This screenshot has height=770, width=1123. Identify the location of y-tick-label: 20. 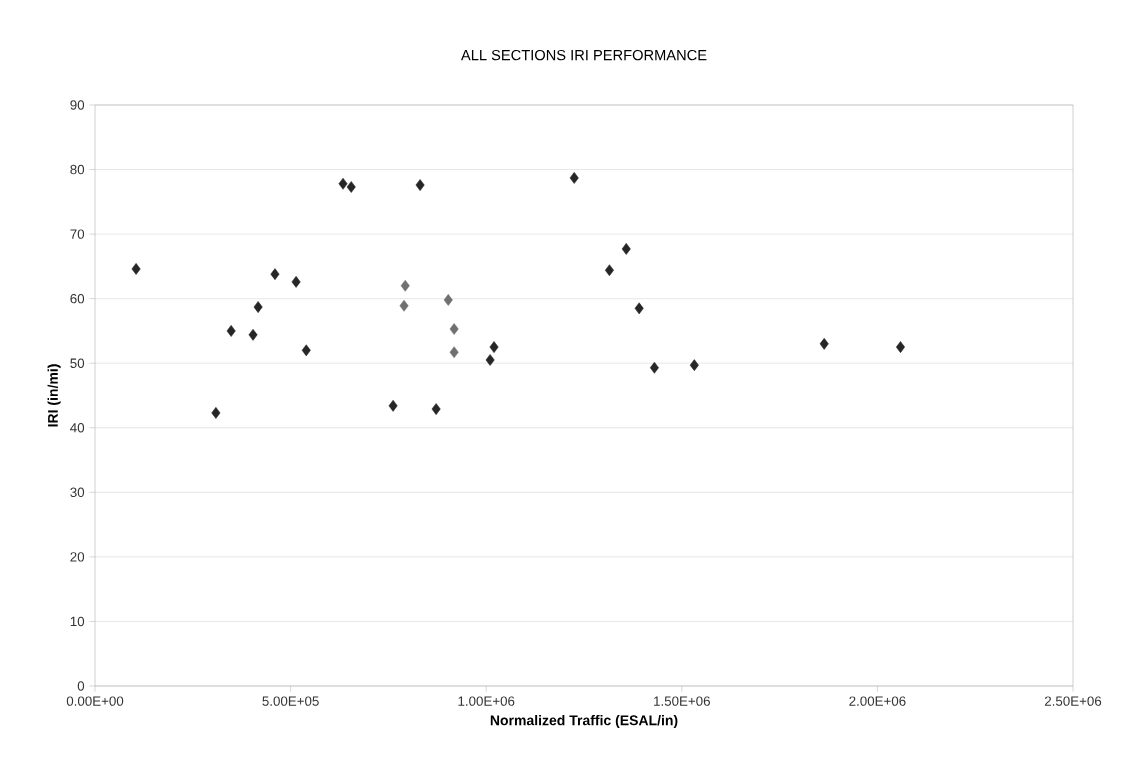
(77, 557).